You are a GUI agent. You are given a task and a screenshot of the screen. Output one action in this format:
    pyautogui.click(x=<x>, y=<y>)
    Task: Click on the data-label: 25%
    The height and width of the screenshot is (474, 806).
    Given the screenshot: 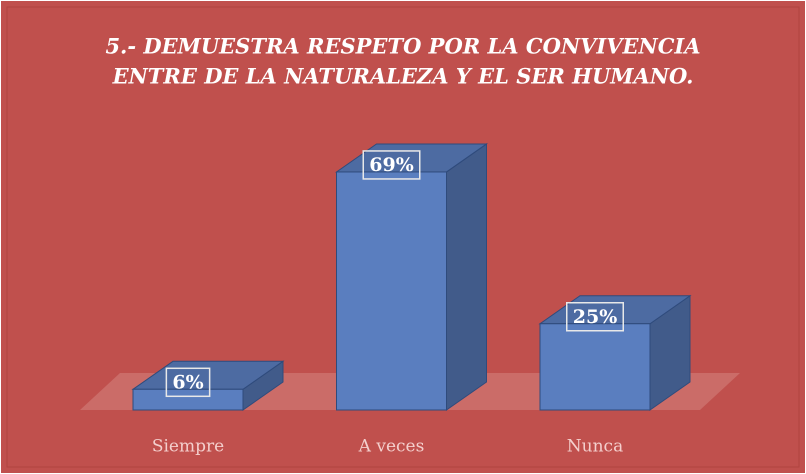 What is the action you would take?
    pyautogui.click(x=595, y=317)
    